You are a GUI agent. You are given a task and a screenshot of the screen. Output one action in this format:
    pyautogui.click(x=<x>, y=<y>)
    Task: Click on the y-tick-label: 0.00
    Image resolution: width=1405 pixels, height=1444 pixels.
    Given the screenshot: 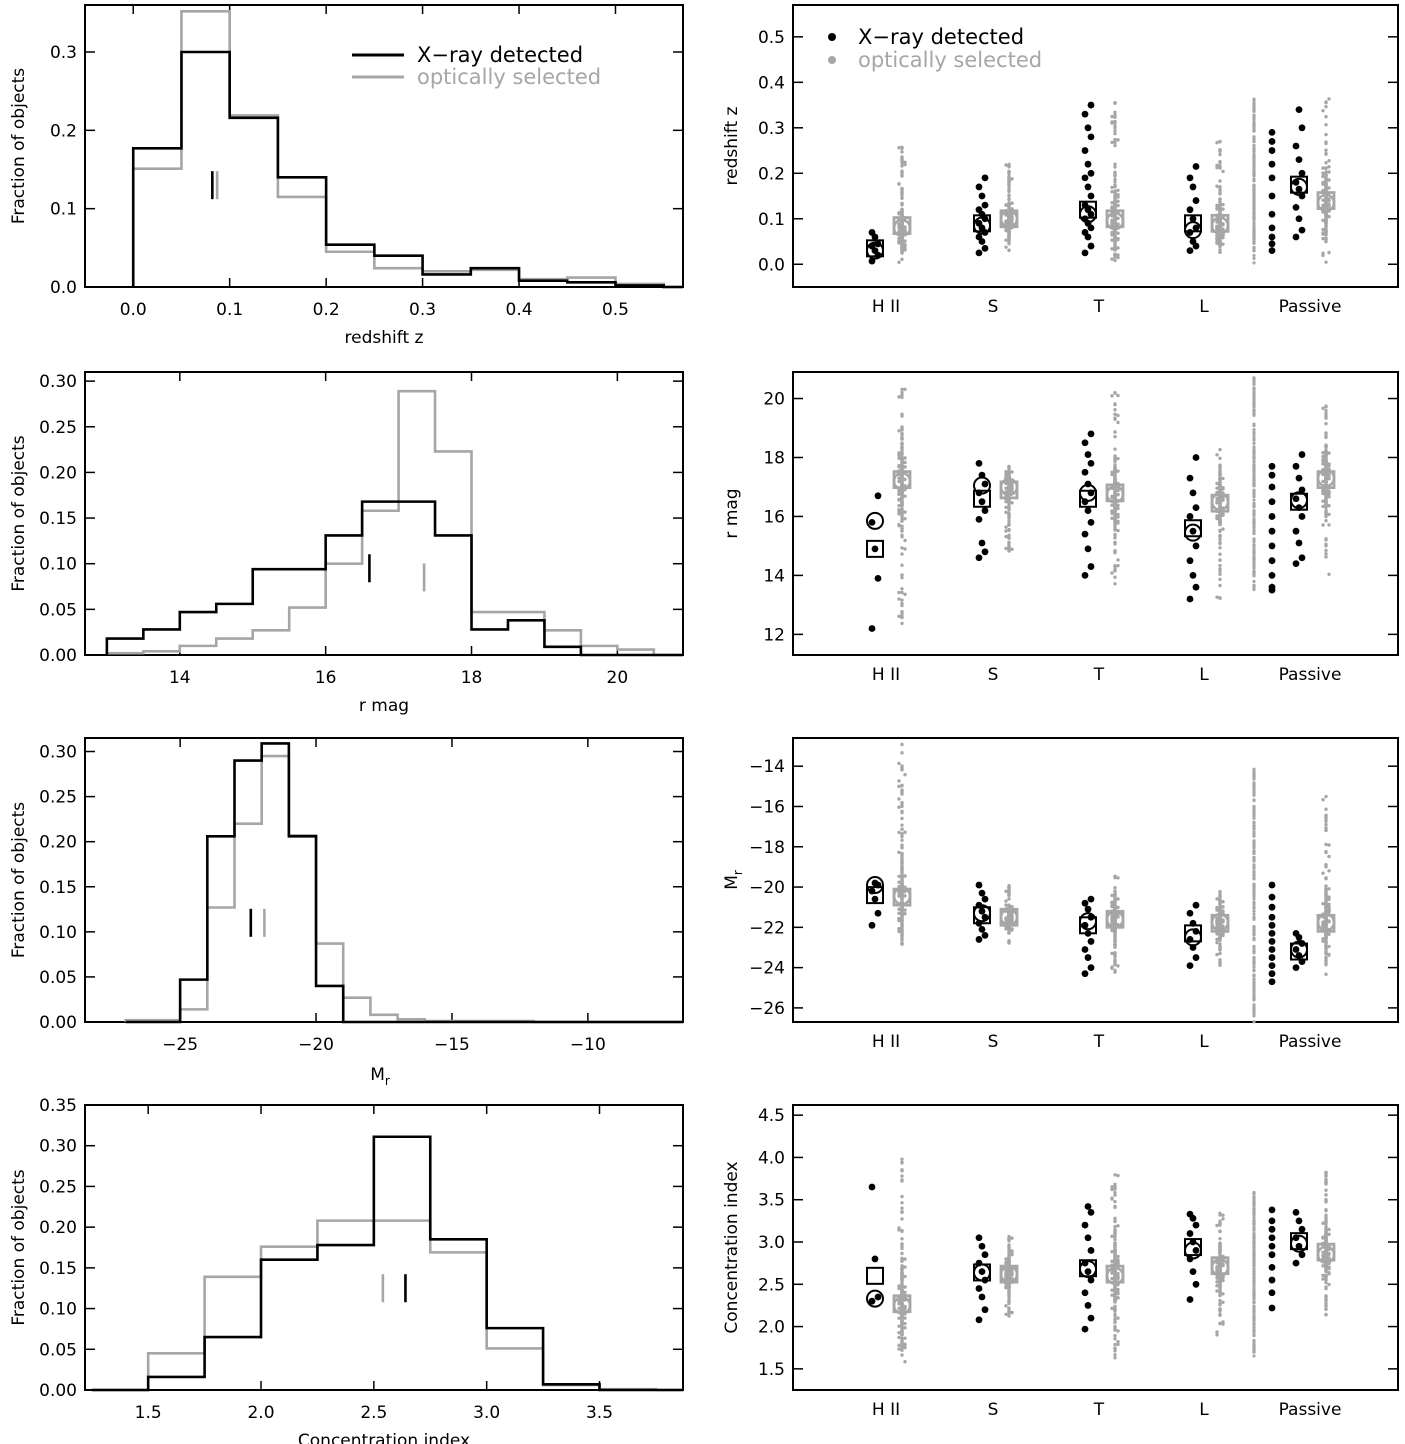 What is the action you would take?
    pyautogui.click(x=58, y=1023)
    